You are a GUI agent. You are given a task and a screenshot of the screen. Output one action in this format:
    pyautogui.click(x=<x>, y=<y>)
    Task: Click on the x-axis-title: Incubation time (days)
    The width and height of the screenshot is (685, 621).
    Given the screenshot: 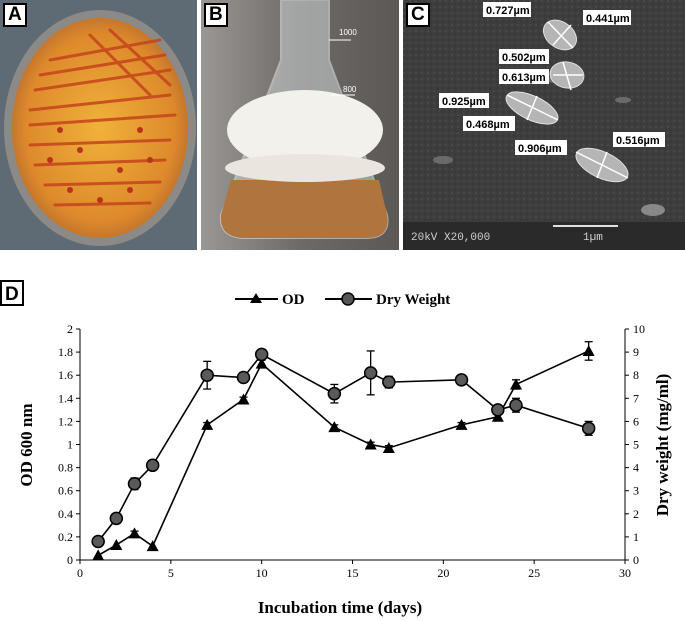 What is the action you would take?
    pyautogui.click(x=340, y=607)
    